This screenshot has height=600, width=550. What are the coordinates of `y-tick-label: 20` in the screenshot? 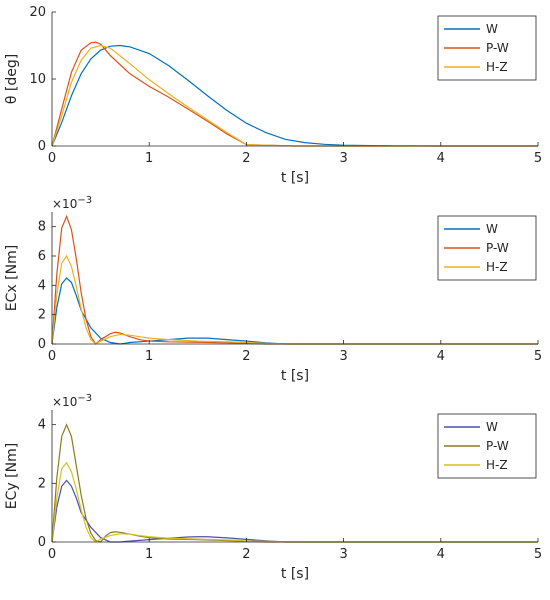 It's located at (37, 12).